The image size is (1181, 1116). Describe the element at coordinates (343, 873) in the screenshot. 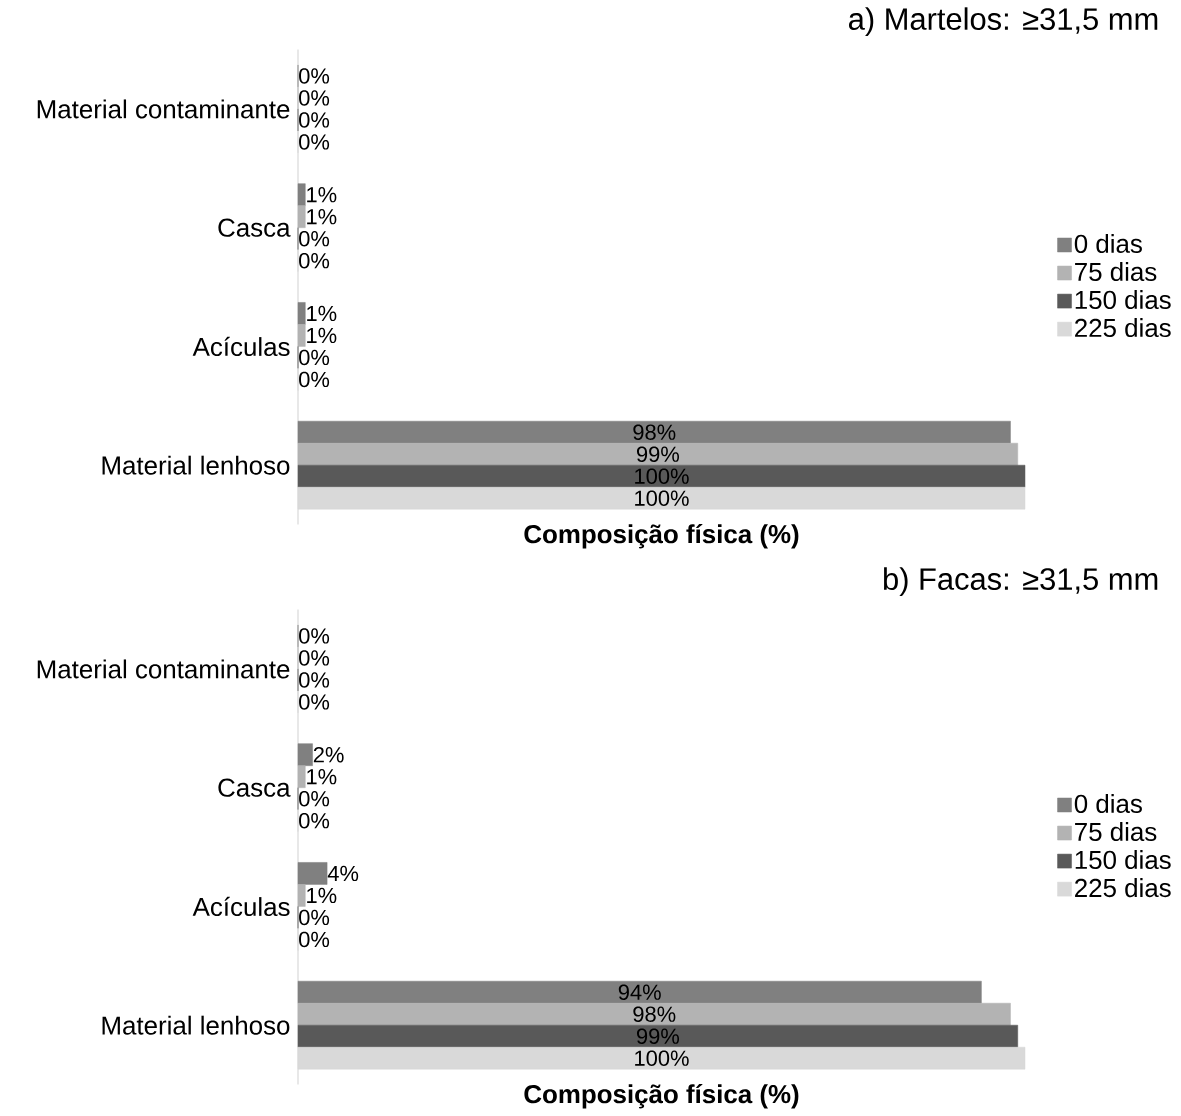

I see `data-label: 4%` at that location.